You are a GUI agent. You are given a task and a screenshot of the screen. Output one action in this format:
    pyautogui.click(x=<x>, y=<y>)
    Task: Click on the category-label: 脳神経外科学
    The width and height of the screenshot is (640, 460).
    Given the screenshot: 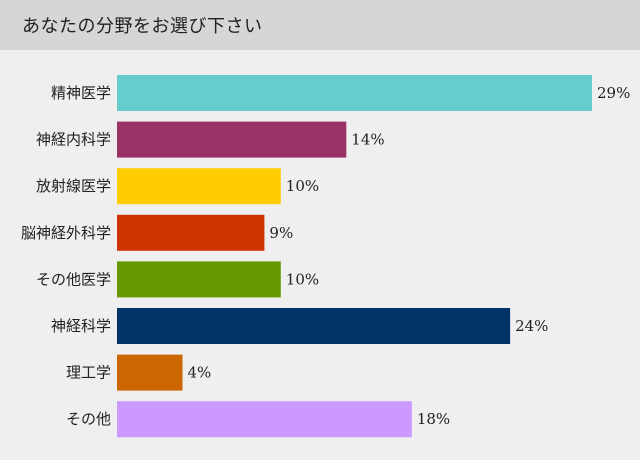 What is the action you would take?
    pyautogui.click(x=66, y=233)
    